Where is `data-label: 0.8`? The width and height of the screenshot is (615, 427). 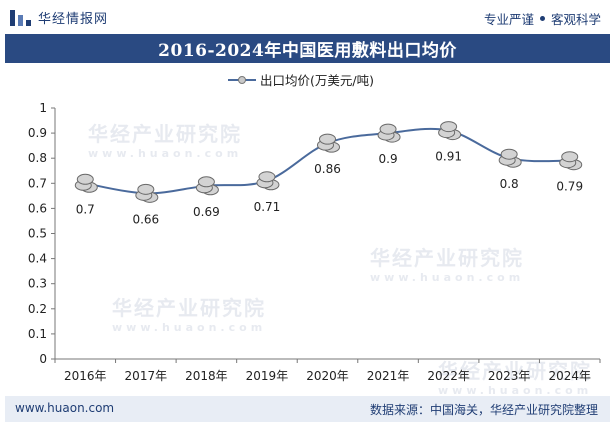
data-label: 0.8 is located at coordinates (509, 184).